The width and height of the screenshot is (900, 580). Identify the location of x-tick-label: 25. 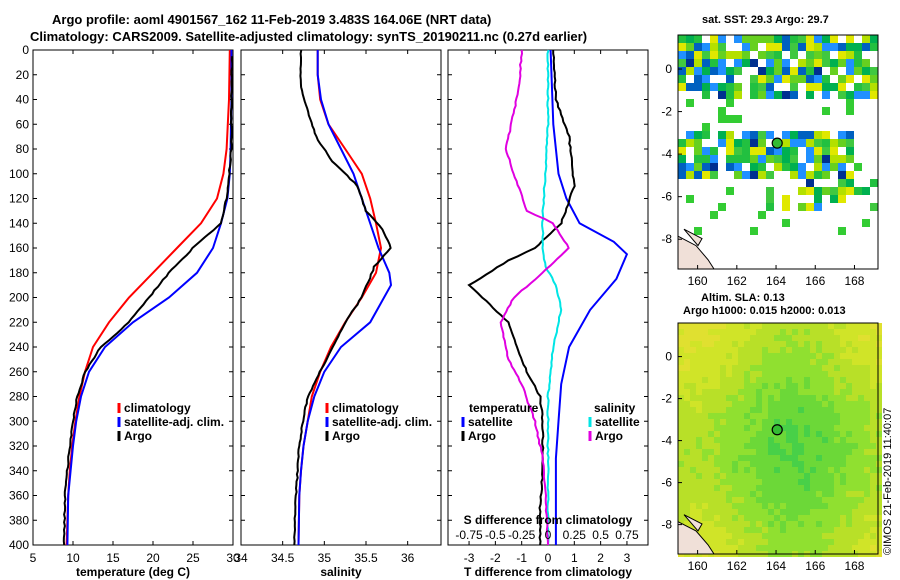
(193, 558).